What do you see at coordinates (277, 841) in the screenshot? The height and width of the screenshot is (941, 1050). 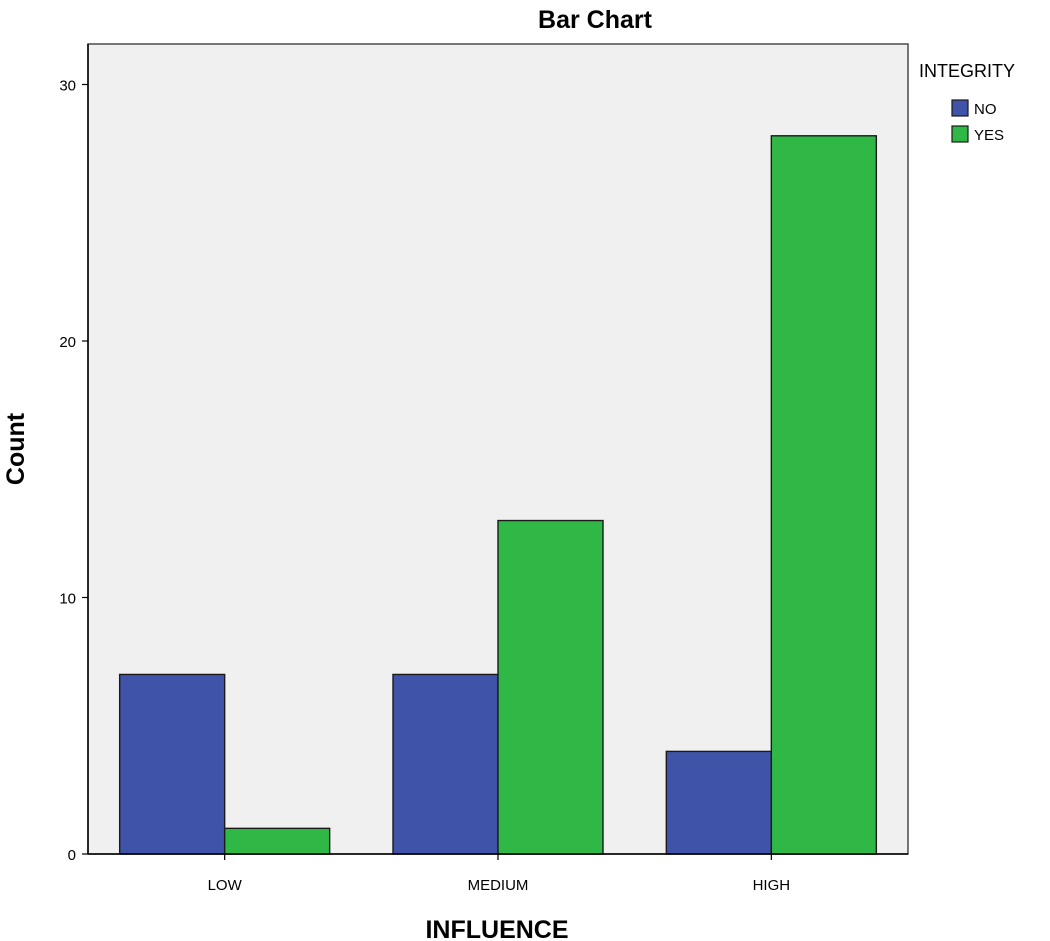 I see `bar-yes-low` at bounding box center [277, 841].